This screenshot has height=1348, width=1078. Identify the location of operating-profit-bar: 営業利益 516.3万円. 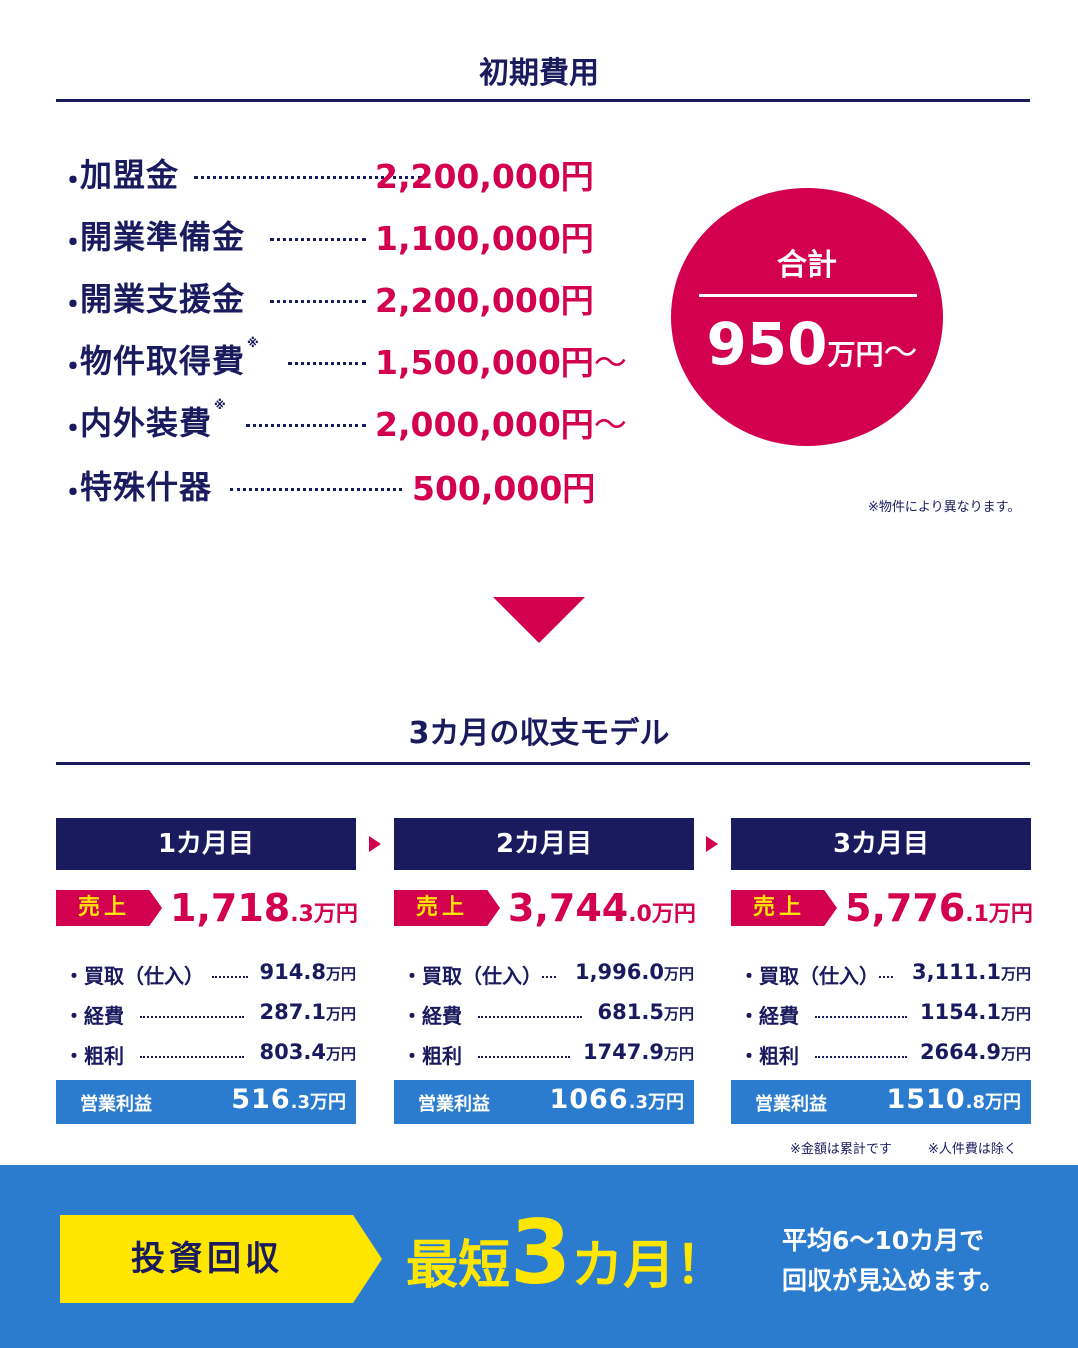
(206, 1102).